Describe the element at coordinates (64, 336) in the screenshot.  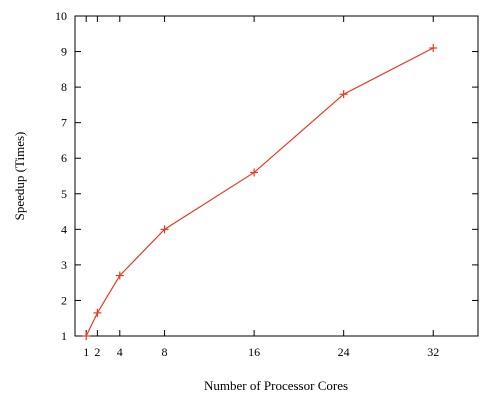
I see `y-tick-label: 1` at that location.